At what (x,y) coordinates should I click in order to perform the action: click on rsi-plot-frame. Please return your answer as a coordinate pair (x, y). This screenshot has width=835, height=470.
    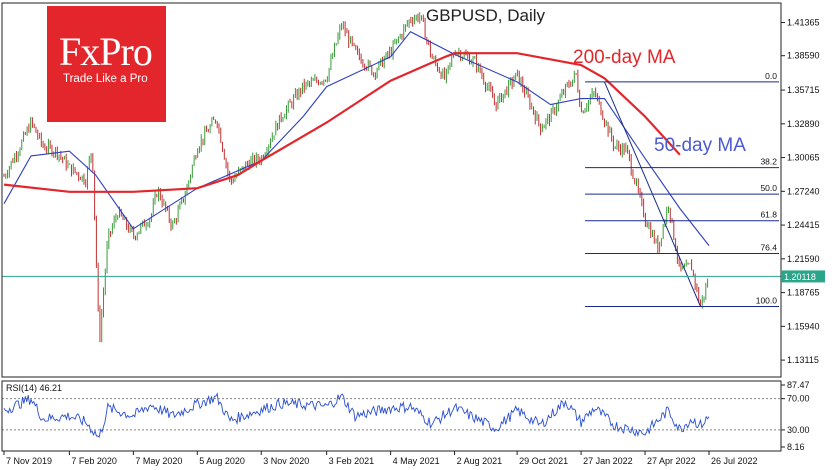
    Looking at the image, I should click on (391, 416).